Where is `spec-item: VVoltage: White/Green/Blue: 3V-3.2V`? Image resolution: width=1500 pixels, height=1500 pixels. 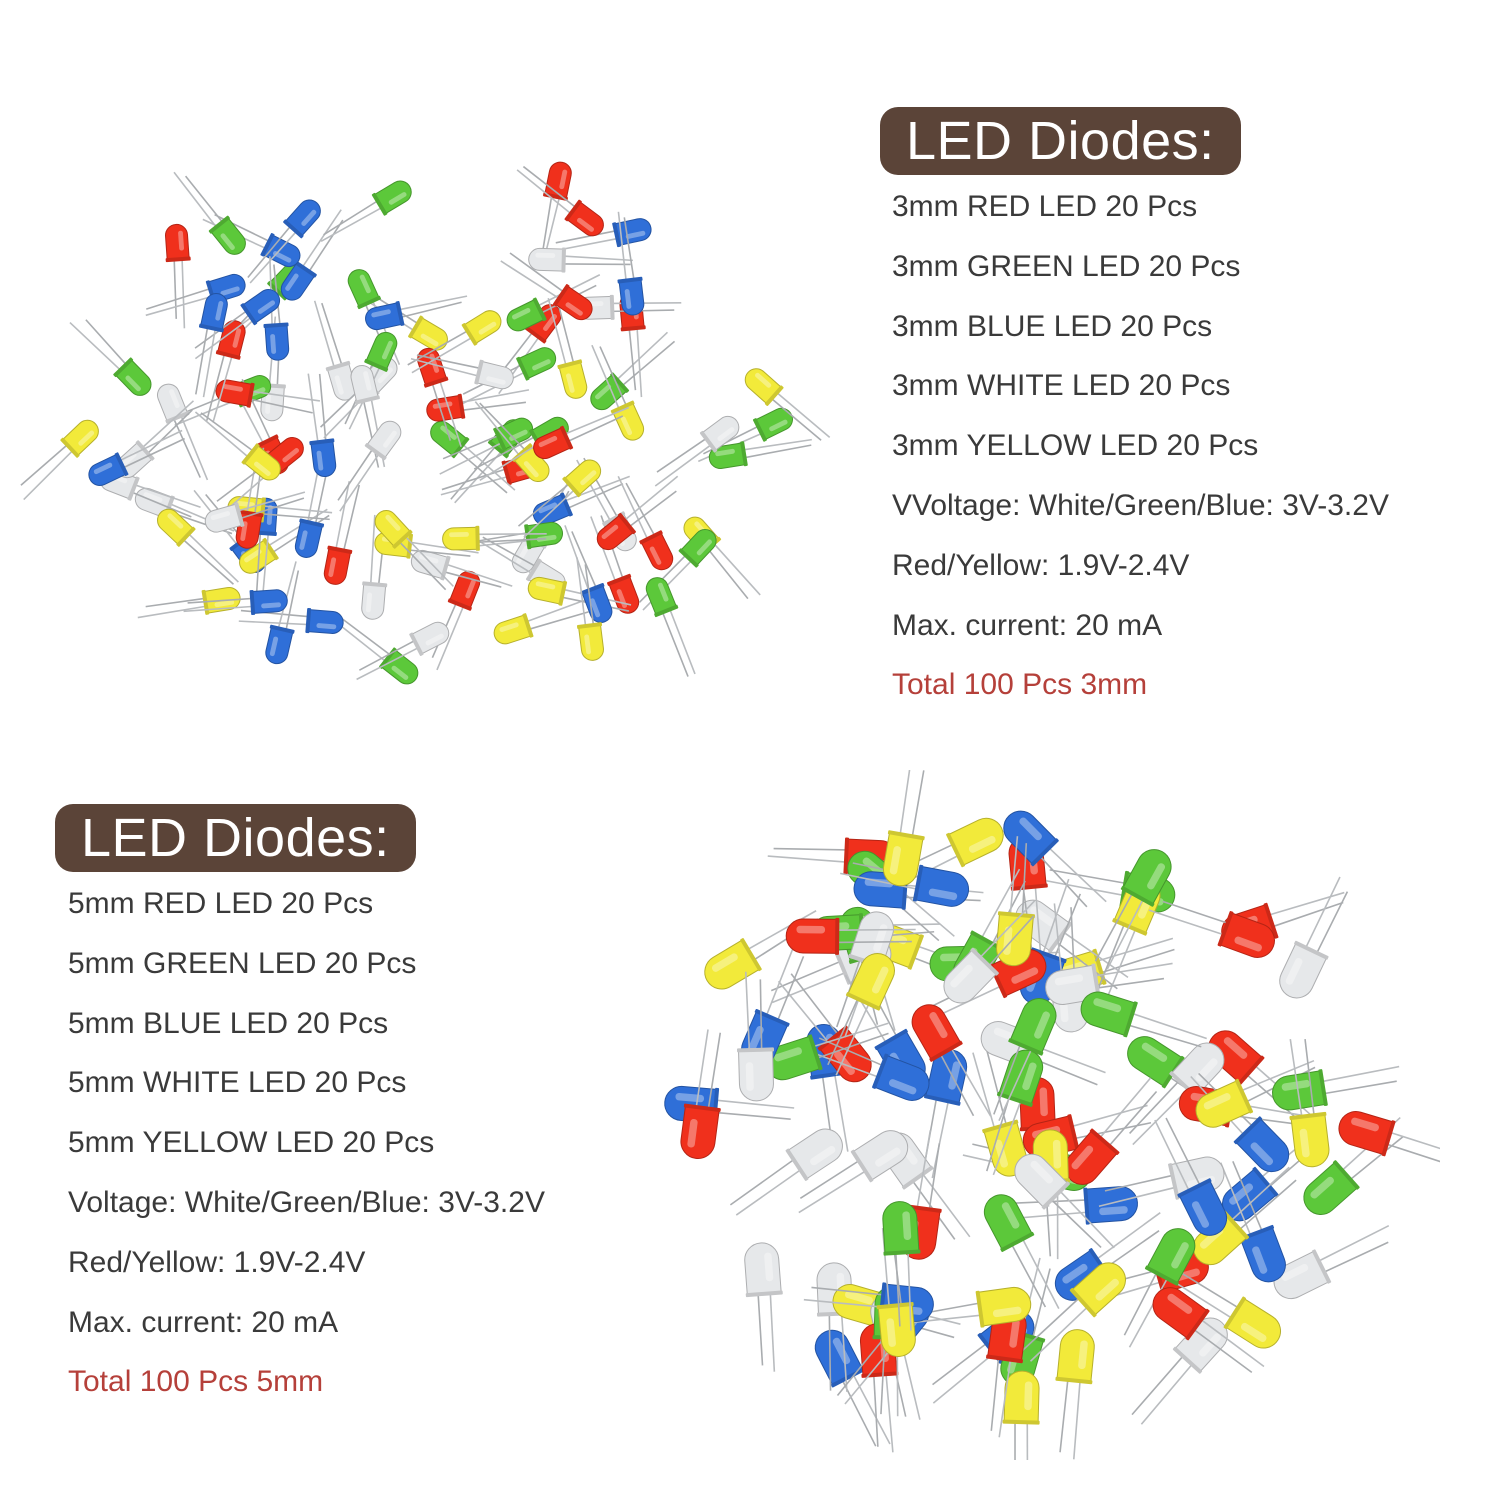
spec-item: VVoltage: White/Green/Blue: 3V-3.2V is located at coordinates (1140, 505).